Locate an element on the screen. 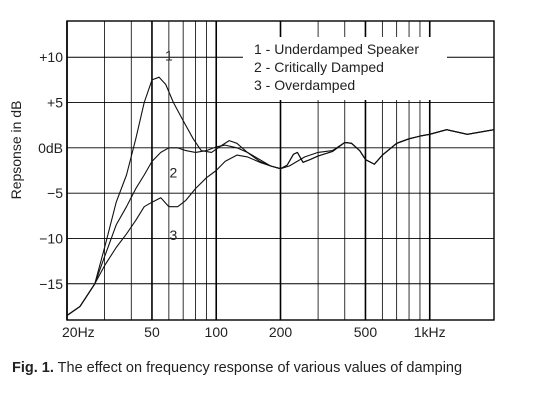 The width and height of the screenshot is (554, 417). x-tick-label-50: 50 is located at coordinates (152, 332).